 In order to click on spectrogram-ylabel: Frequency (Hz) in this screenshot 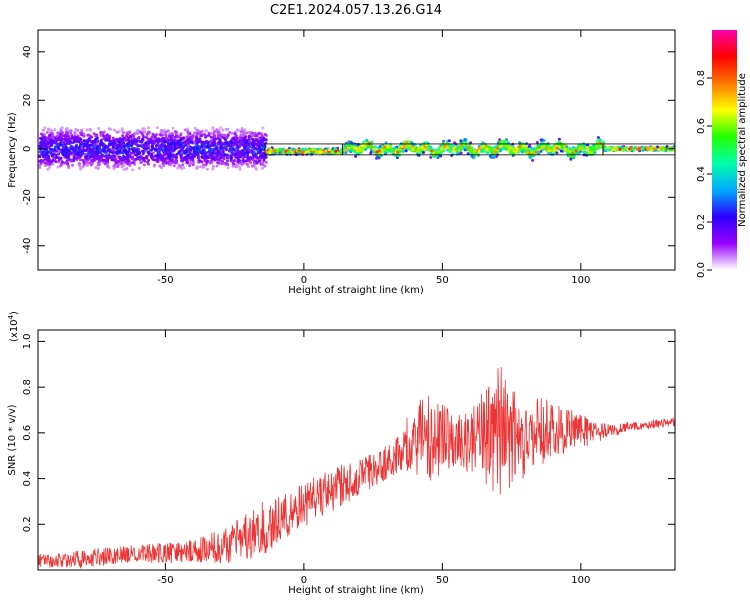, I will do `click(12, 150)`.